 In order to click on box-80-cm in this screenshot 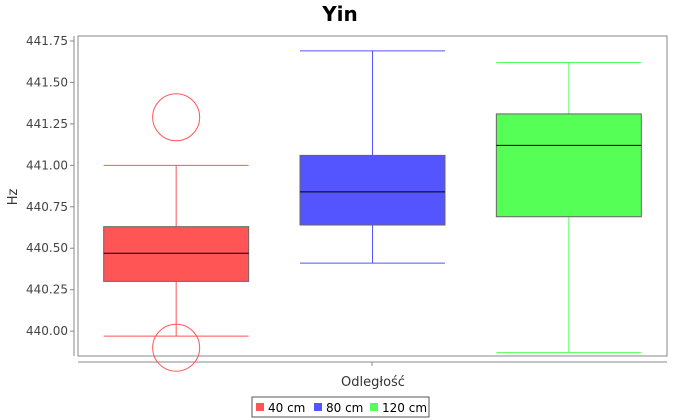, I will do `click(372, 157)`.